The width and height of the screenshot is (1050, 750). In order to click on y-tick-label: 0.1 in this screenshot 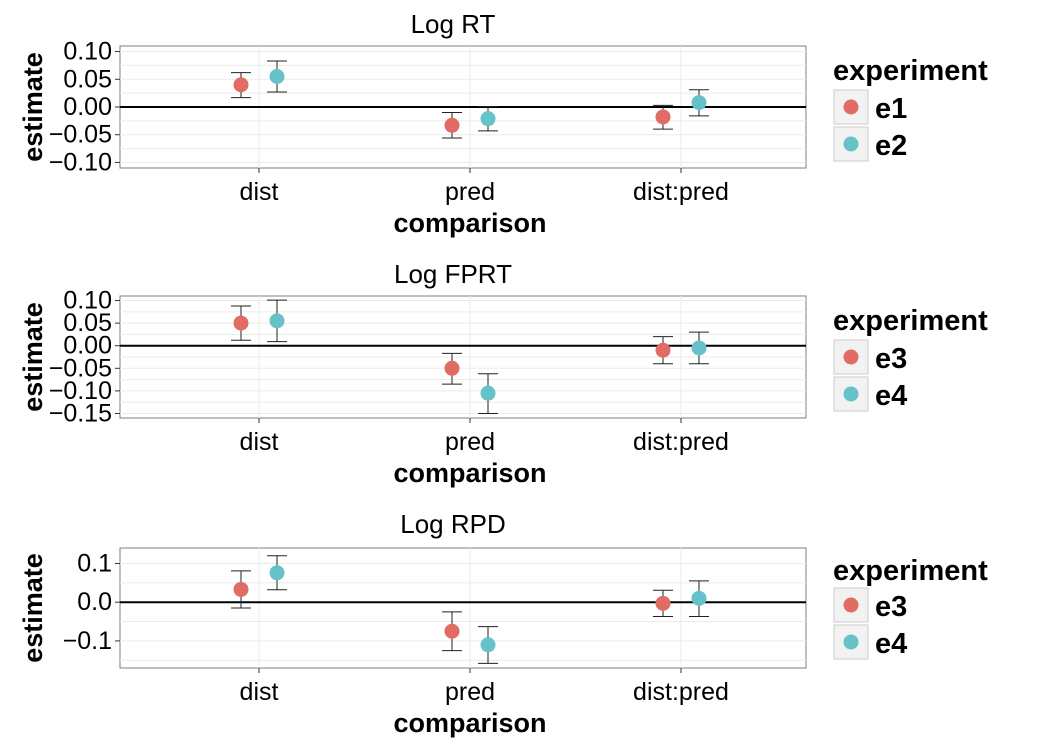, I will do `click(94, 563)`.